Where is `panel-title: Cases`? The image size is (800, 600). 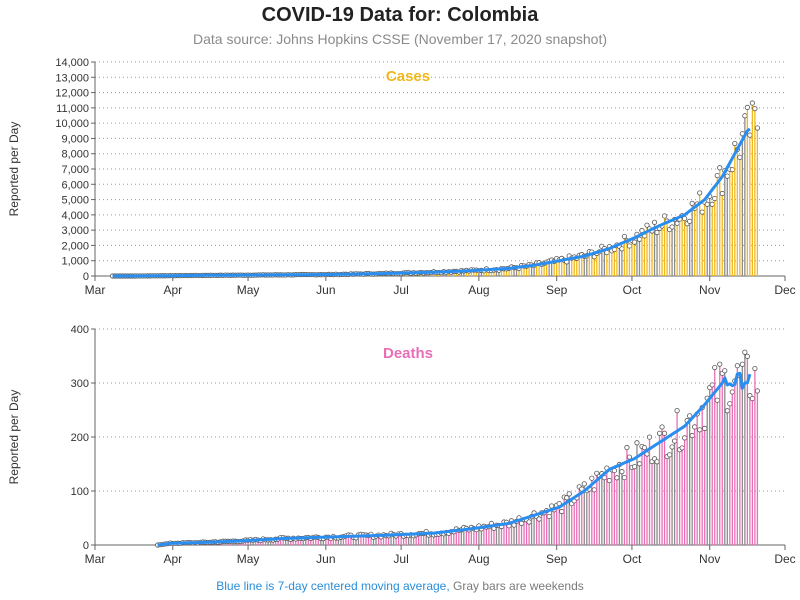
panel-title: Cases is located at coordinates (408, 76).